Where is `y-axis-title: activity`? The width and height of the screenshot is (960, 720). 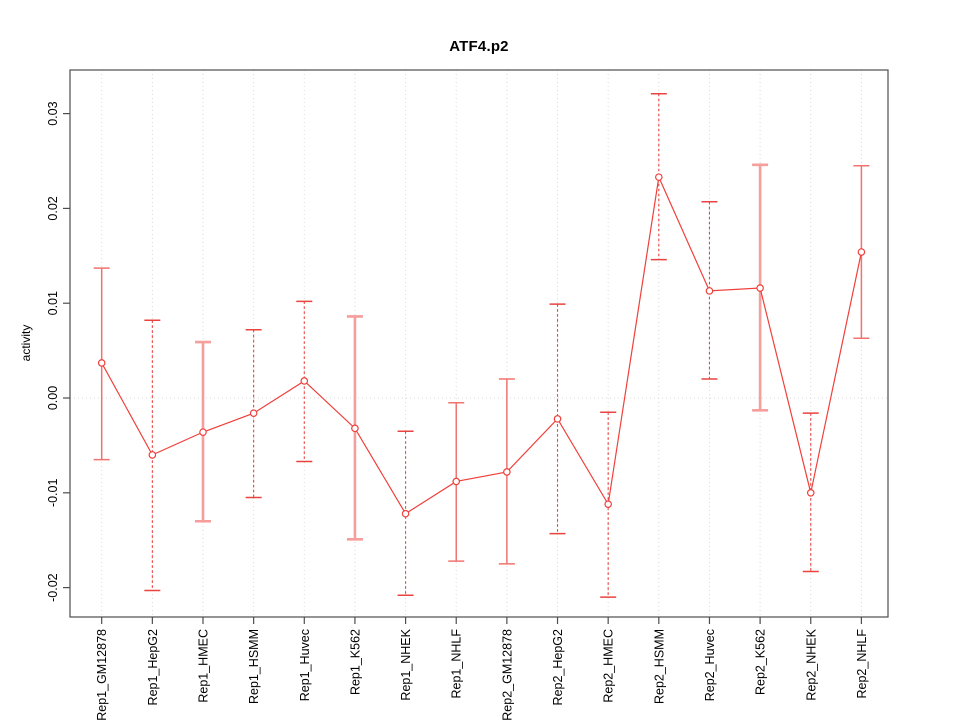 y-axis-title: activity is located at coordinates (26, 343).